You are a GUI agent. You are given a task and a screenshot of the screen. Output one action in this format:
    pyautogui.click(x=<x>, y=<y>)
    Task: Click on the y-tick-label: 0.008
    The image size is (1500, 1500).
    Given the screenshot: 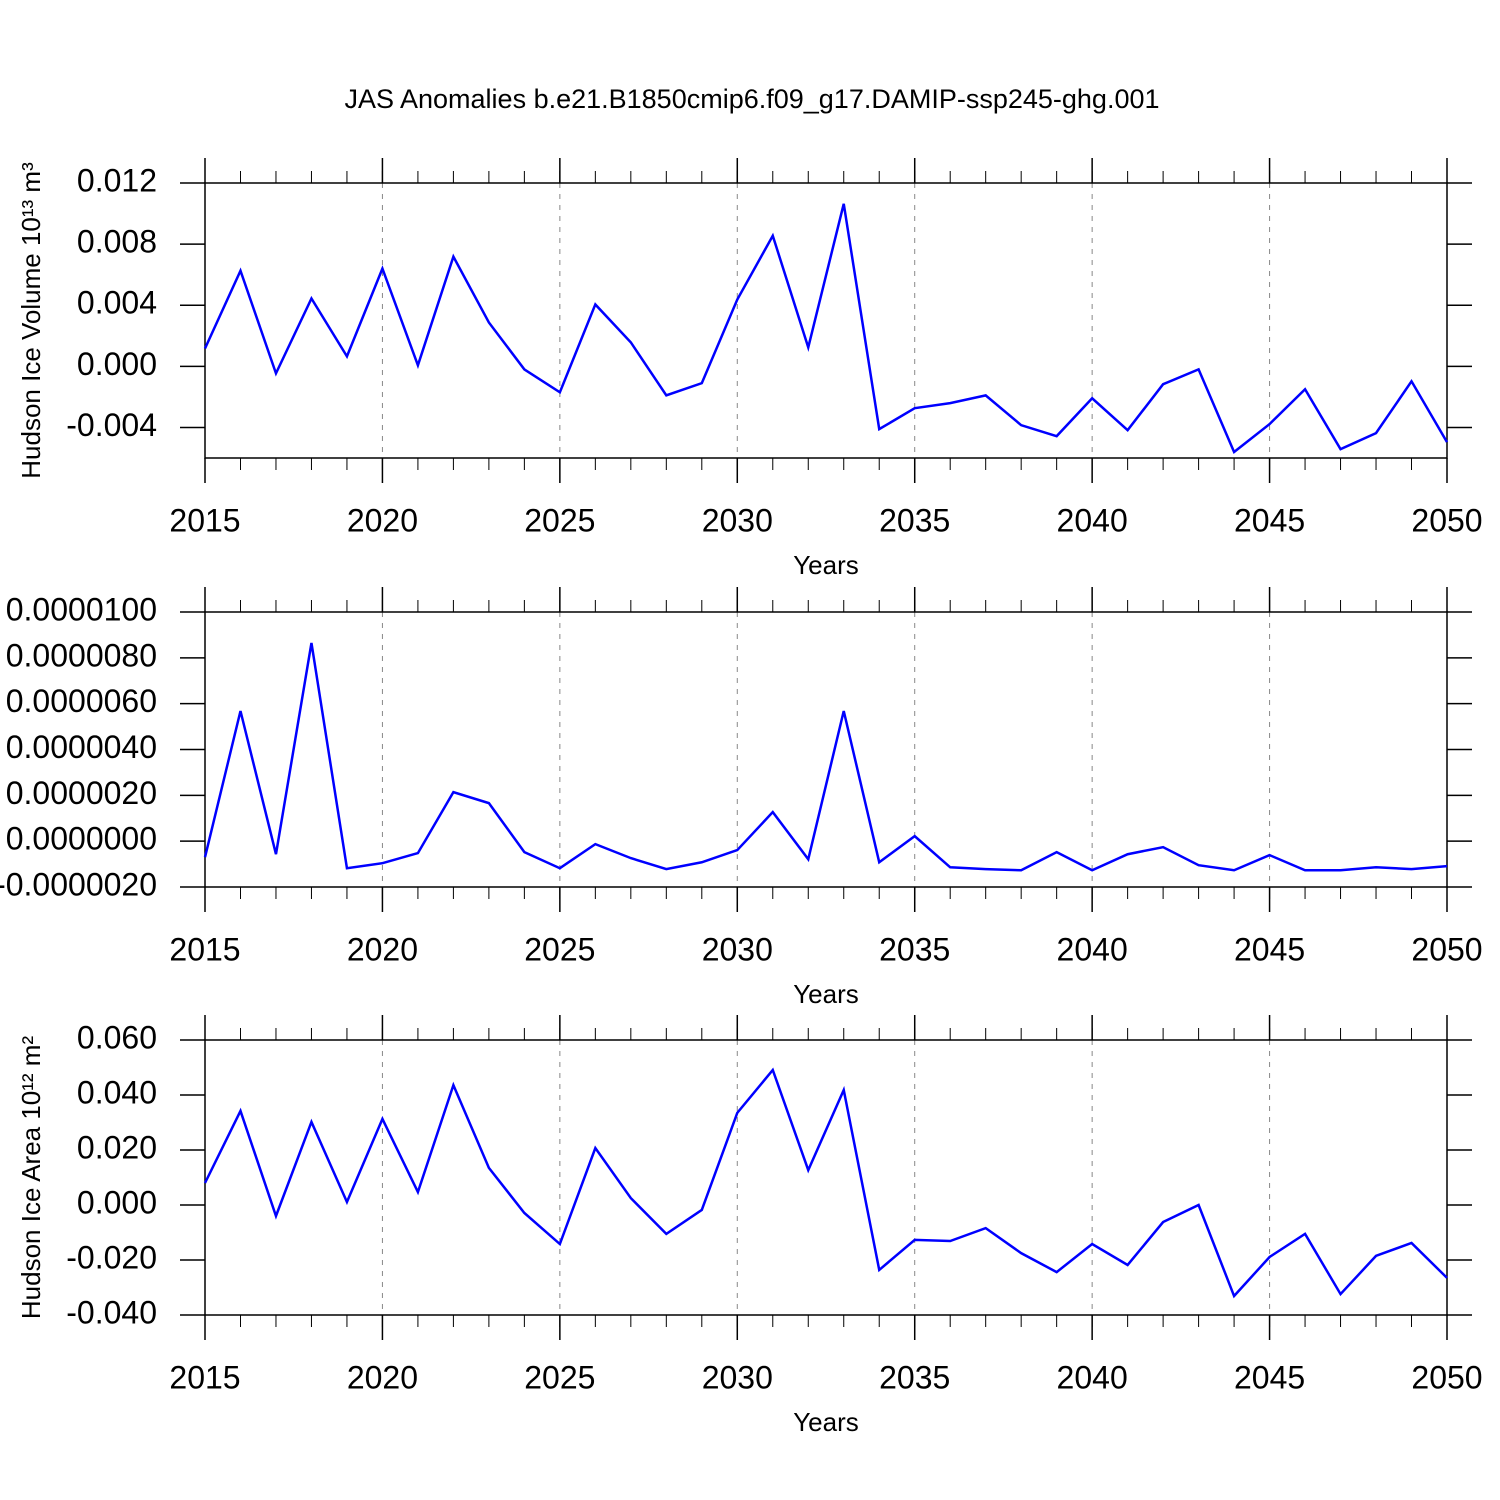 What is the action you would take?
    pyautogui.click(x=117, y=242)
    